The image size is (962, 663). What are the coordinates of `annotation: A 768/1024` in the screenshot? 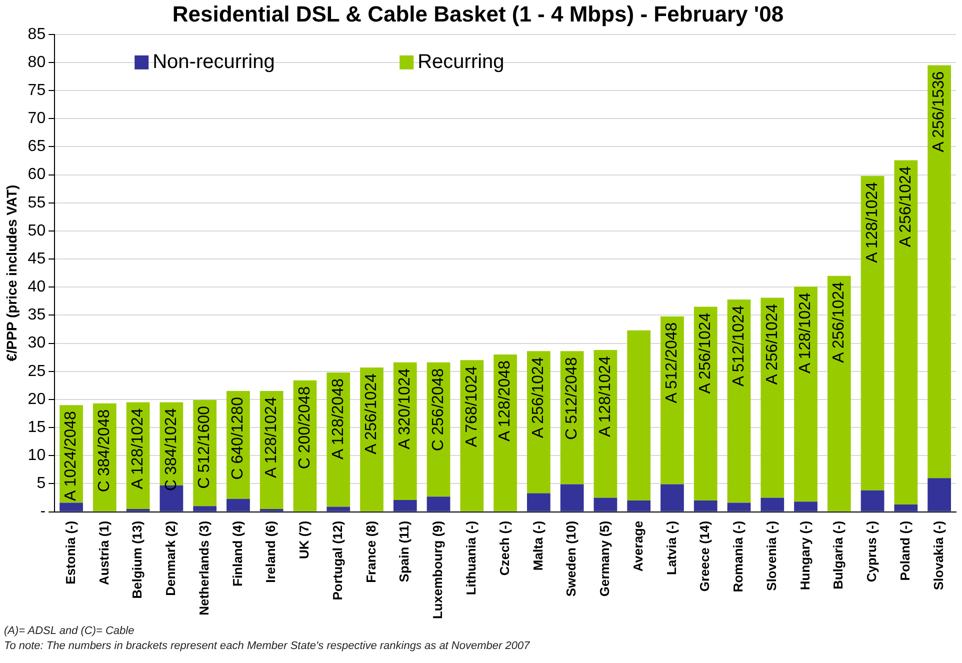 It's located at (471, 407).